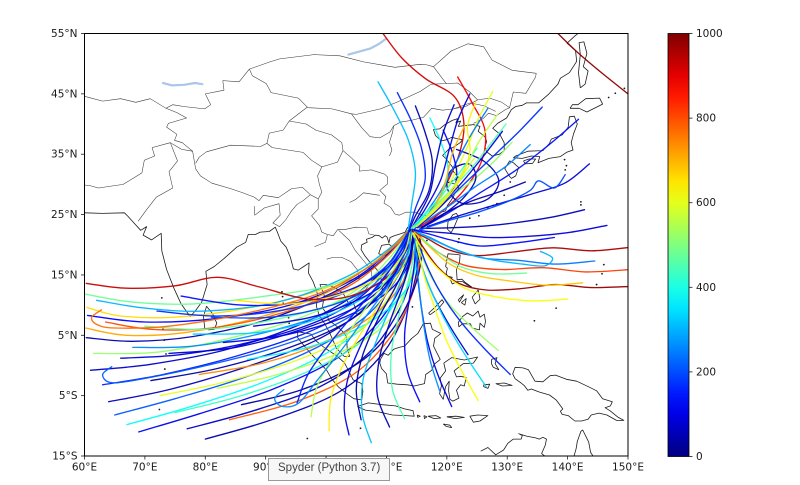 This screenshot has width=800, height=485. Describe the element at coordinates (65, 457) in the screenshot. I see `y-tick-label: 15°S` at that location.